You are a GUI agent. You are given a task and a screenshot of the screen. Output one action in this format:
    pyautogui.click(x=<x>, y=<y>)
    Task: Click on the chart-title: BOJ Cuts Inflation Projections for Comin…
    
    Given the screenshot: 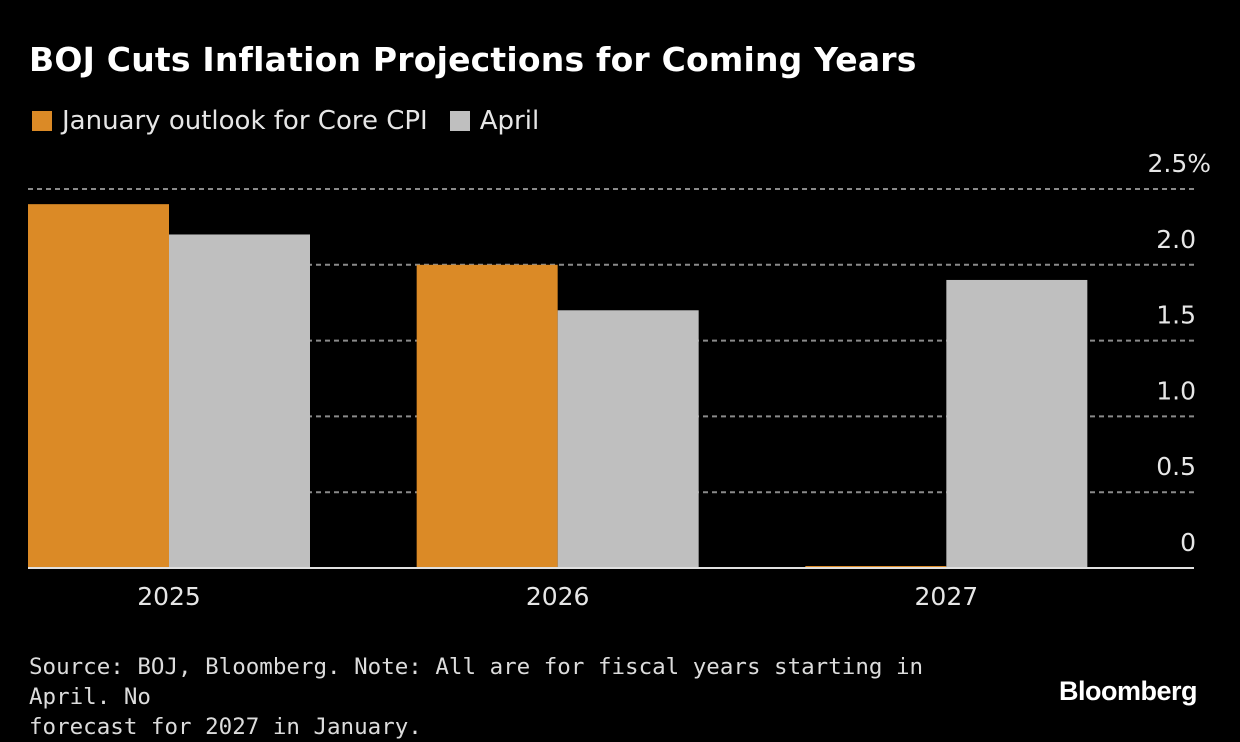 What is the action you would take?
    pyautogui.click(x=473, y=59)
    